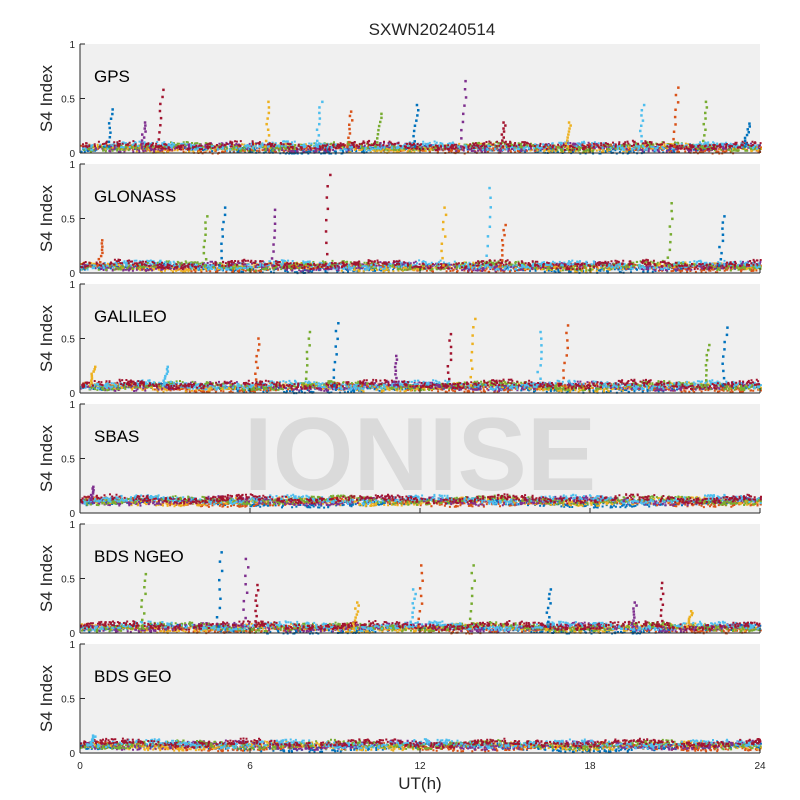 This screenshot has width=800, height=800. I want to click on panel-sbas: 0 0.5 1 SBAS S4 Index, so click(399, 460).